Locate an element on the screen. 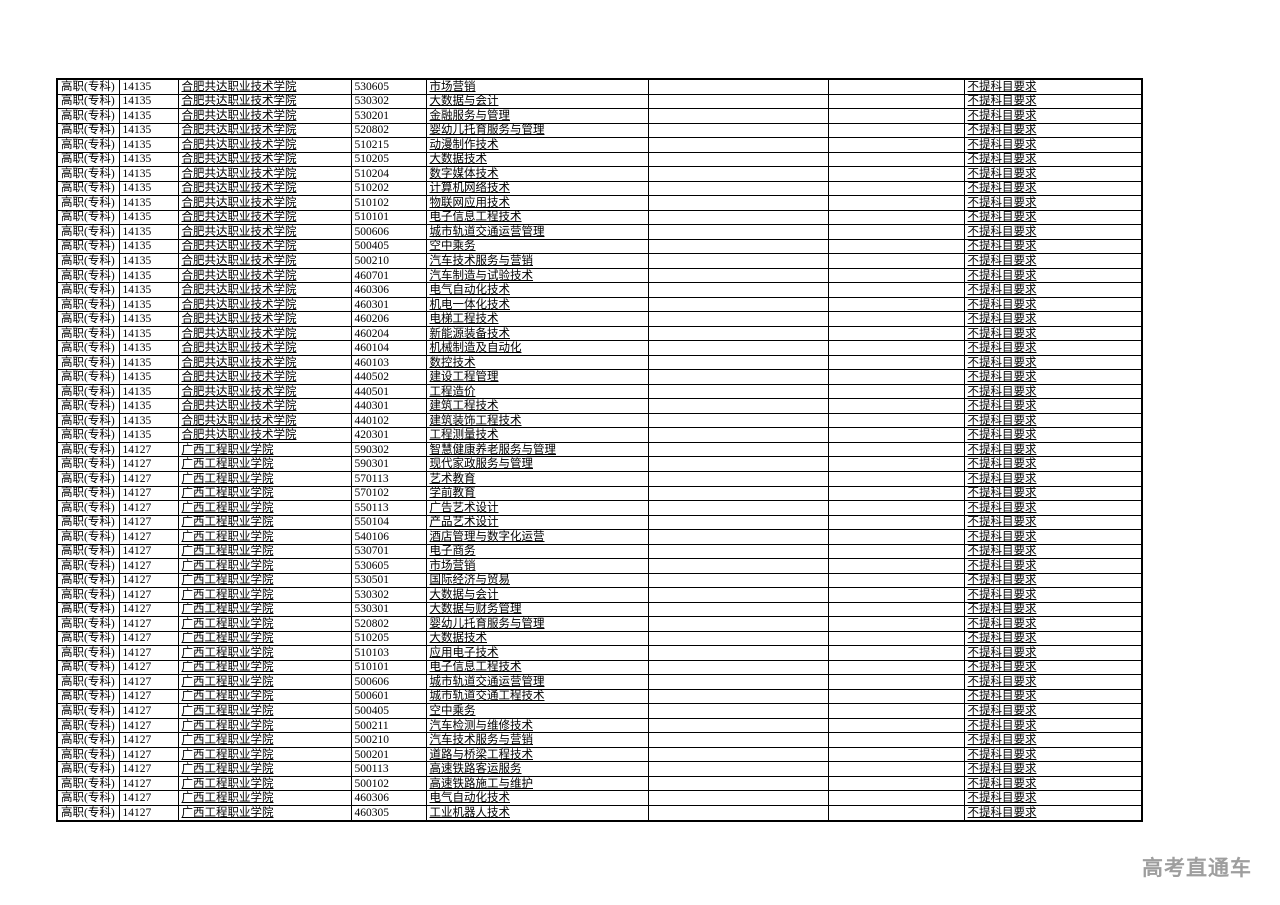  cell-major-name: 空中乘务 is located at coordinates (537, 246).